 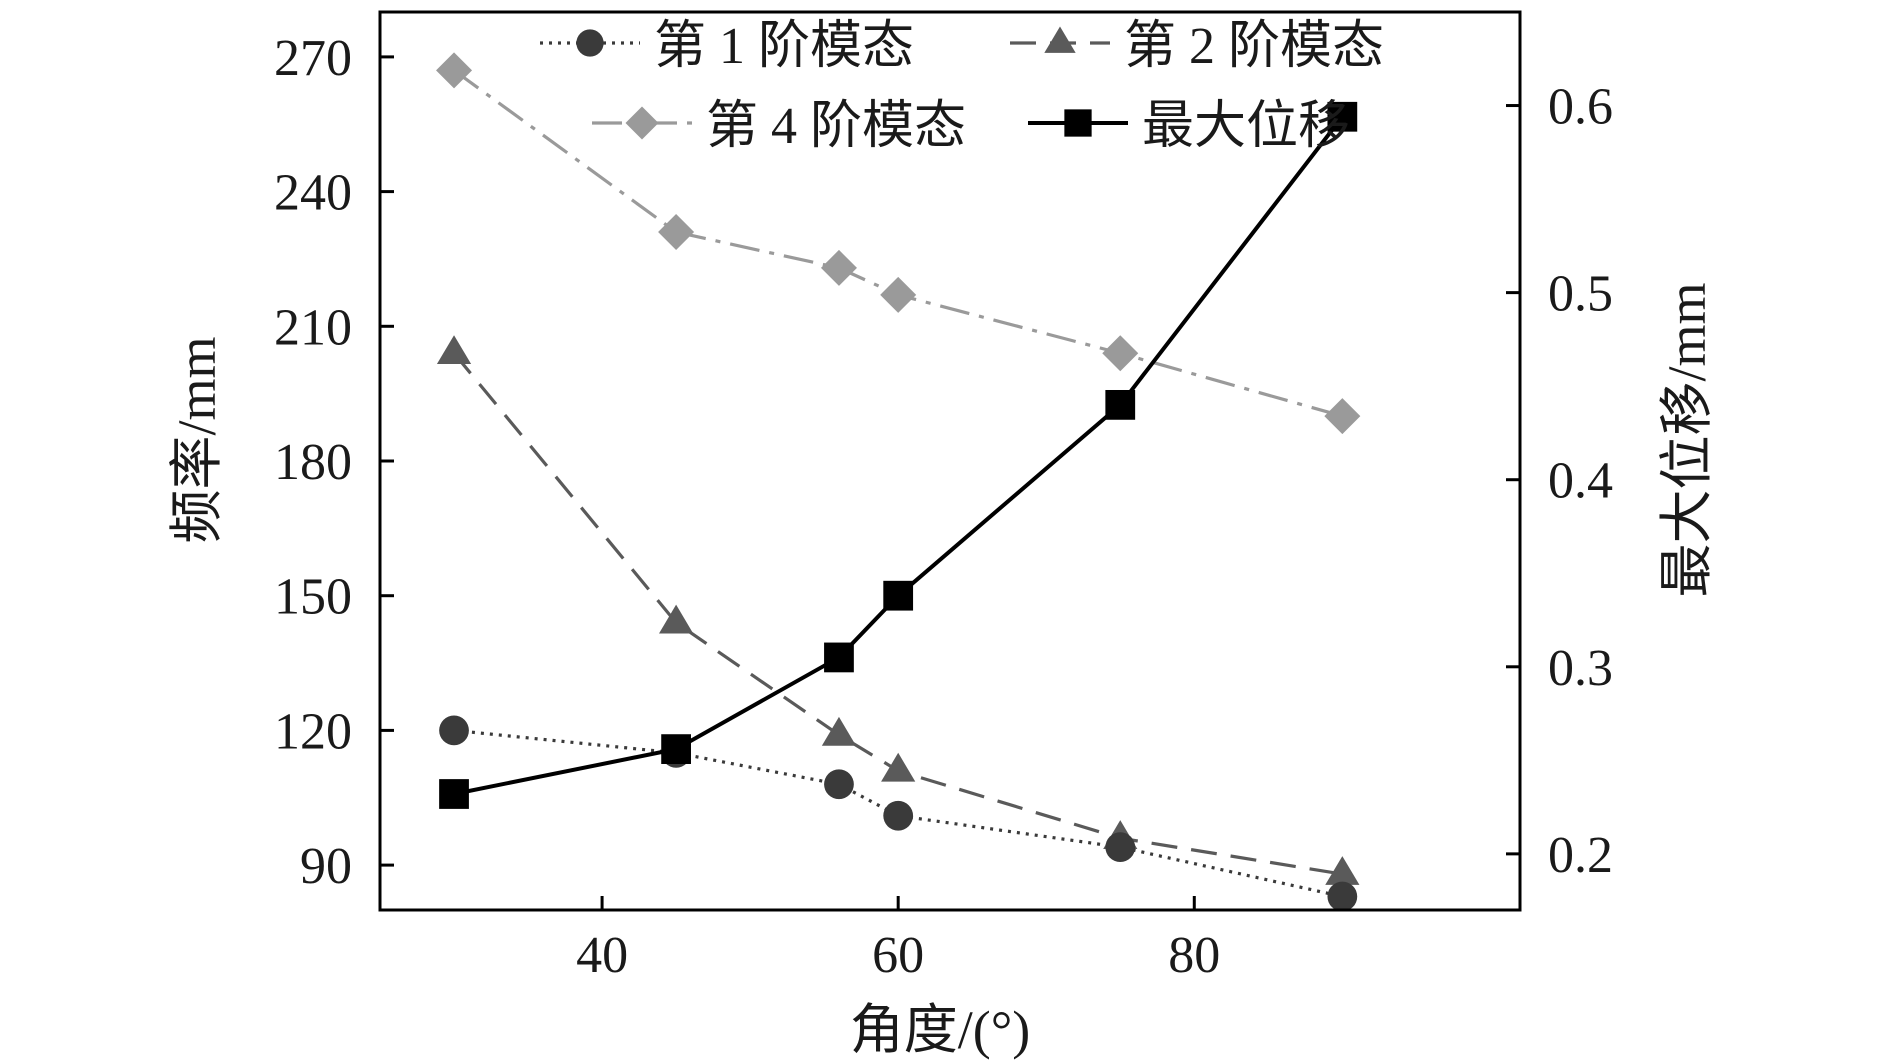 What do you see at coordinates (836, 126) in the screenshot?
I see `legend-label: 第 4 阶模态` at bounding box center [836, 126].